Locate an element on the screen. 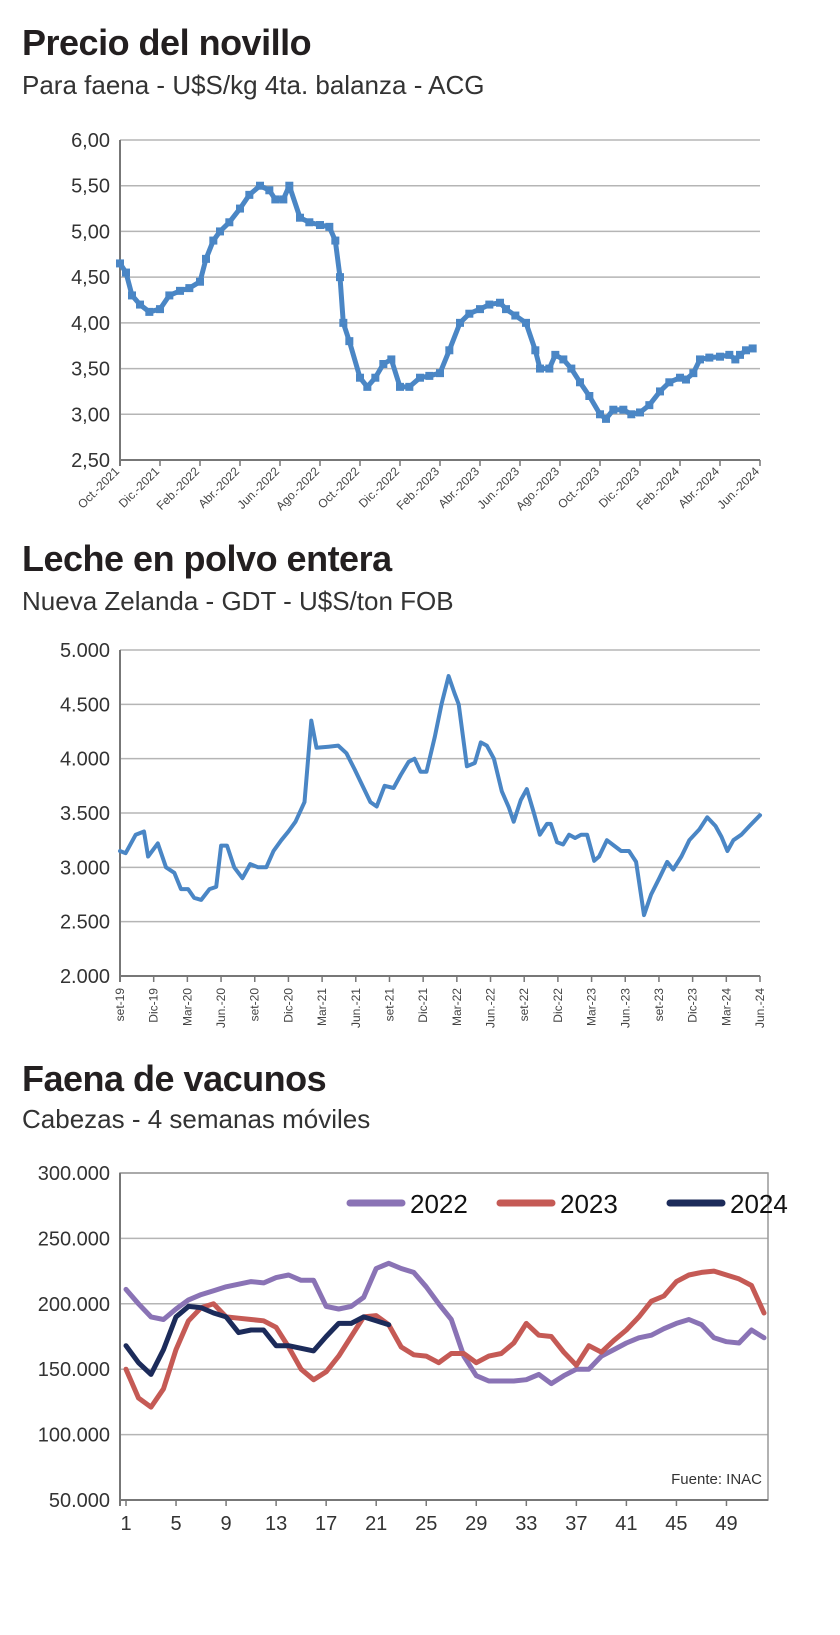 The height and width of the screenshot is (1635, 840). legend-label-2024: 2024 is located at coordinates (759, 1204).